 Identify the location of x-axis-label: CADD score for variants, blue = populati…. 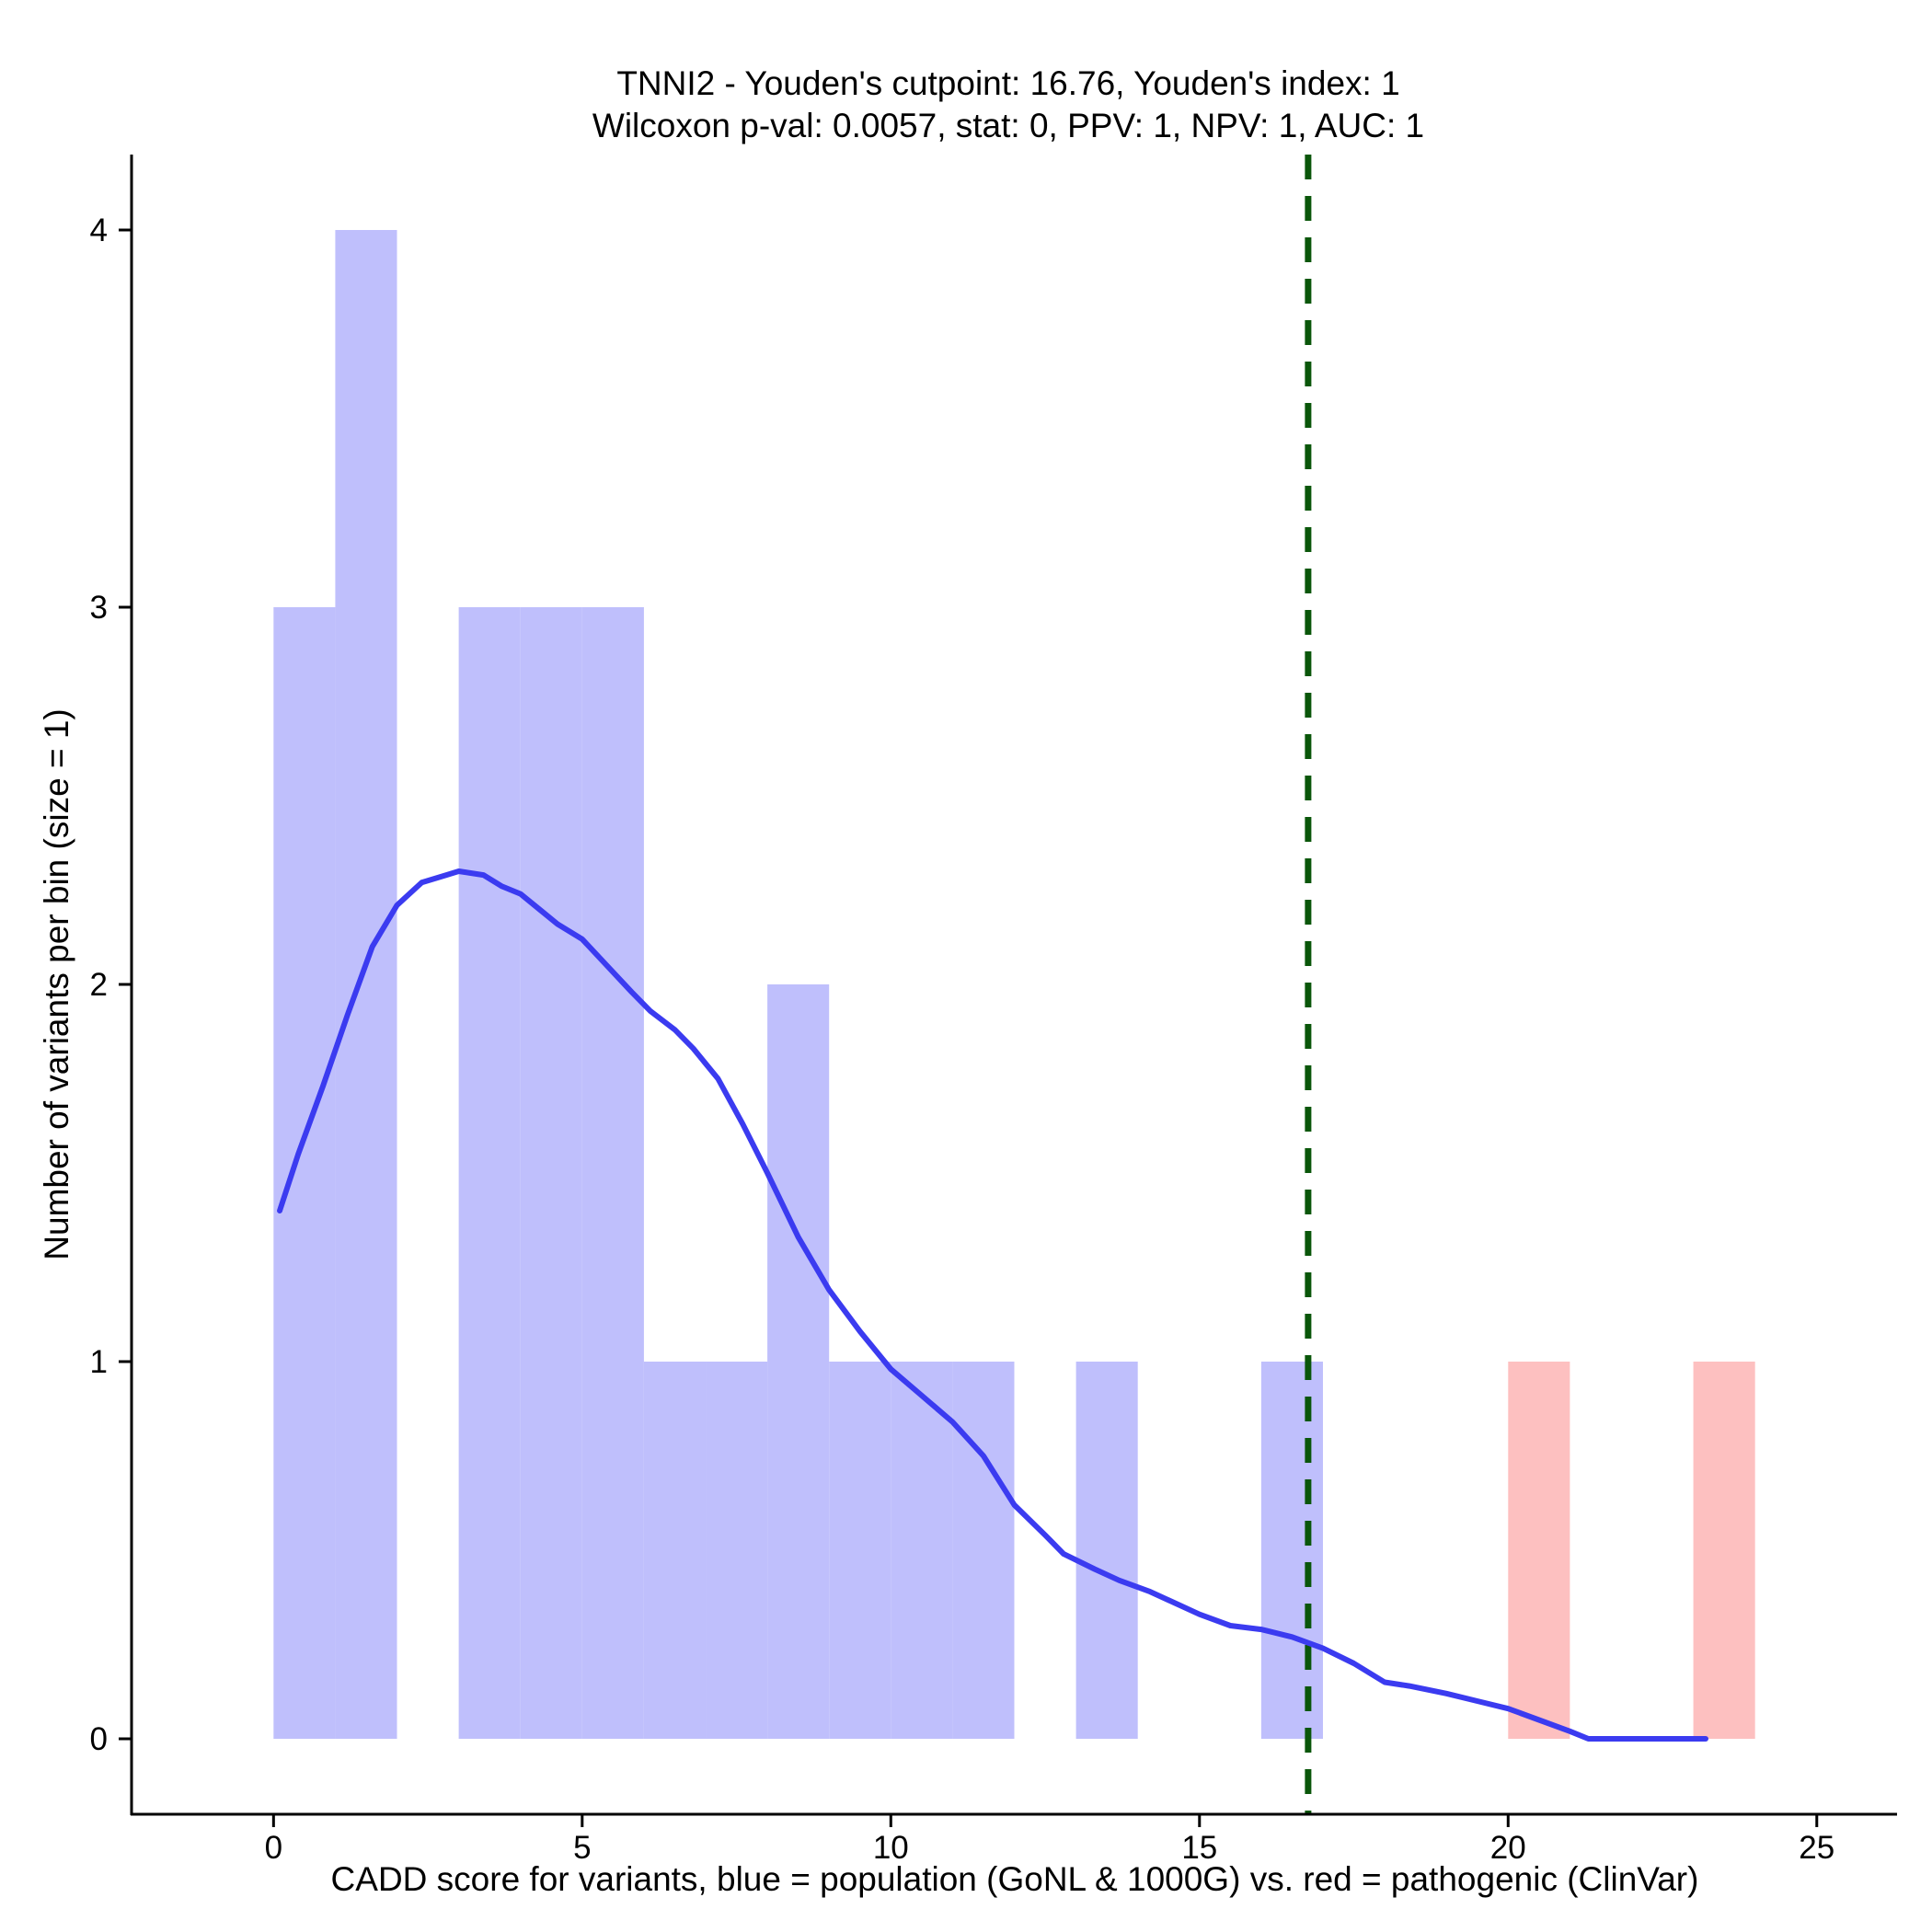
(1015, 1879).